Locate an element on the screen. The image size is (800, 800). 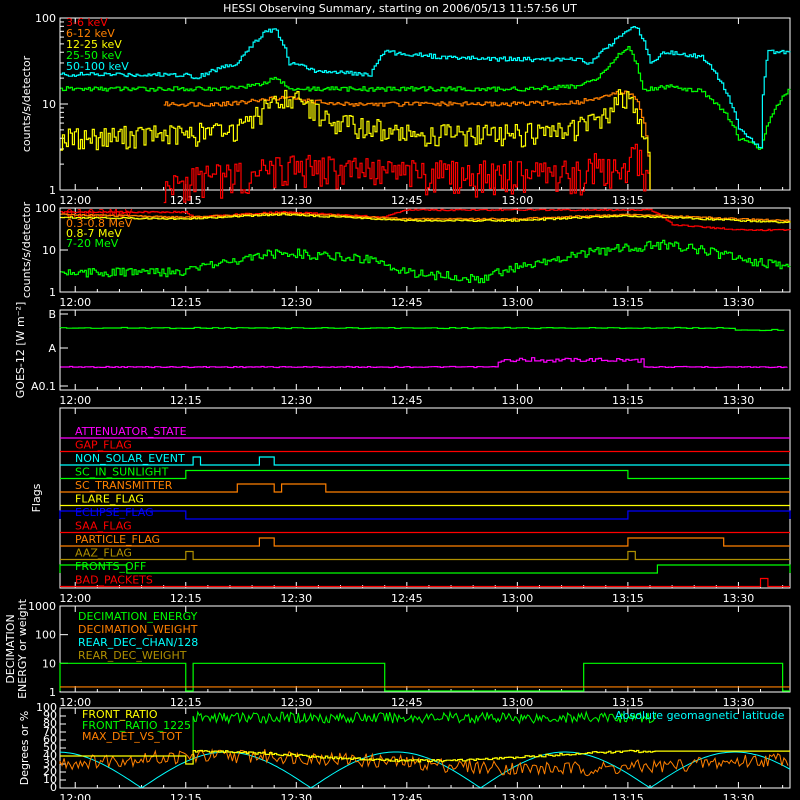
panel-1-legend-entry: 12-25 keV is located at coordinates (94, 44).